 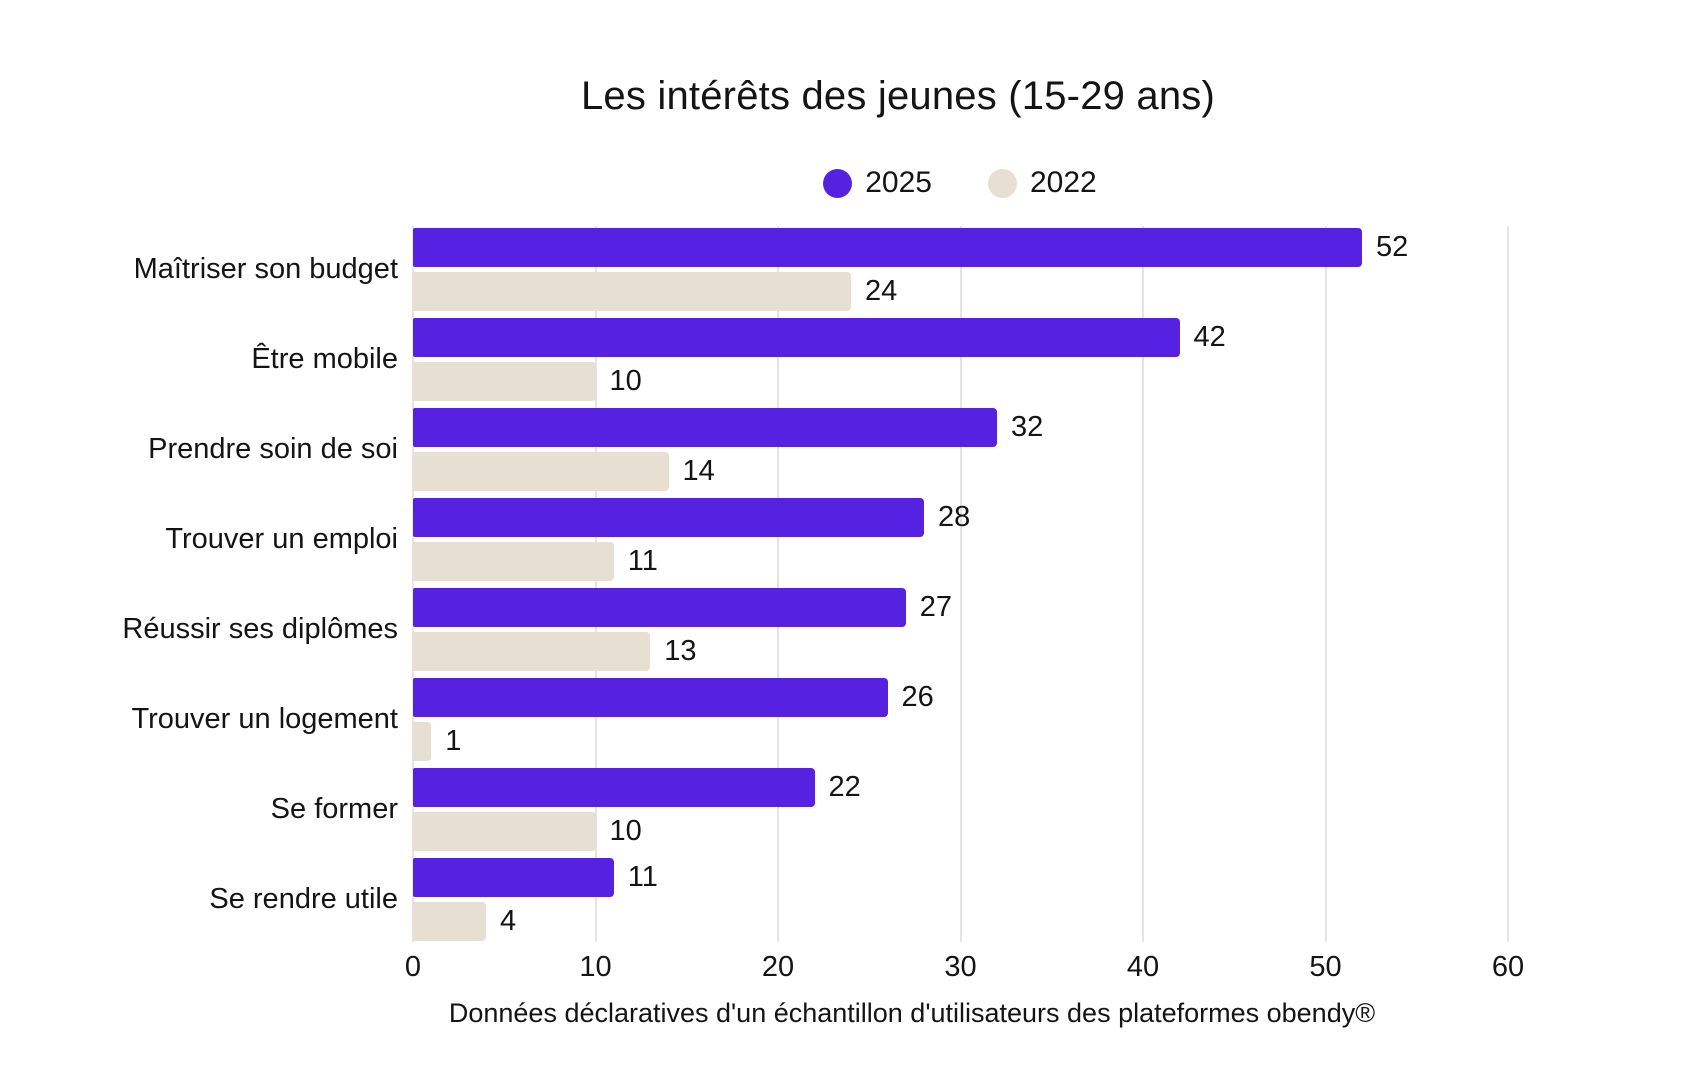 I want to click on chart-legend: 2025 2022, so click(x=960, y=183).